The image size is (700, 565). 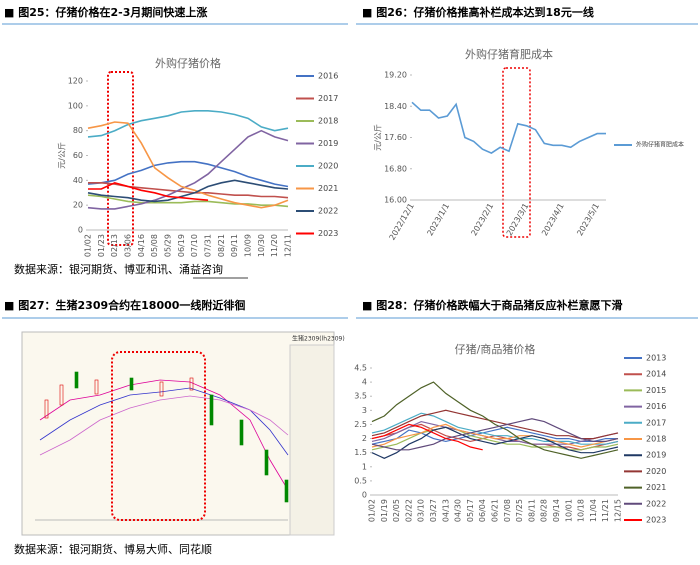 What do you see at coordinates (101, 245) in the screenshot?
I see `x-tick-label: 01/23` at bounding box center [101, 245].